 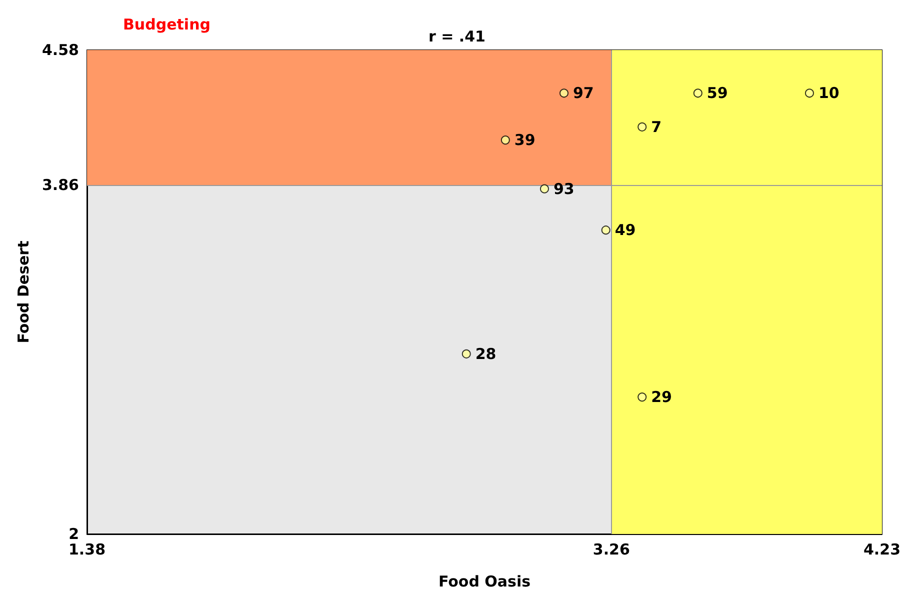 What do you see at coordinates (166, 25) in the screenshot?
I see `chart-title: Budgeting` at bounding box center [166, 25].